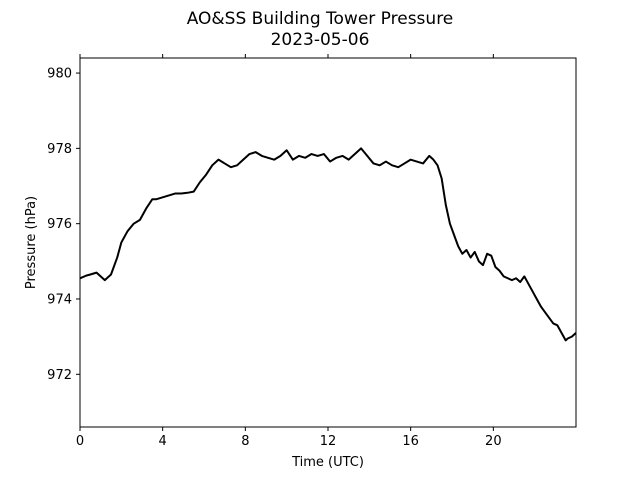  What do you see at coordinates (320, 19) in the screenshot?
I see `chart-title: AO&SS Building Tower Pressure` at bounding box center [320, 19].